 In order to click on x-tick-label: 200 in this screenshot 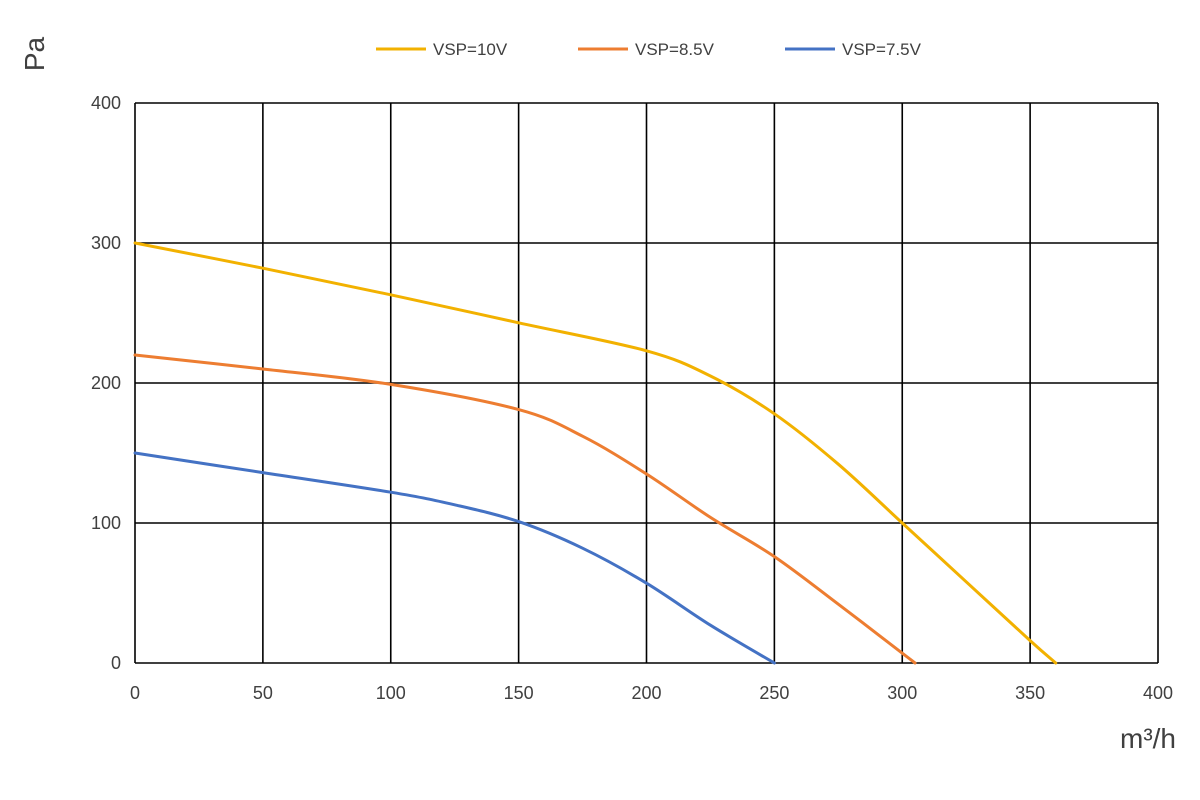, I will do `click(646, 693)`.